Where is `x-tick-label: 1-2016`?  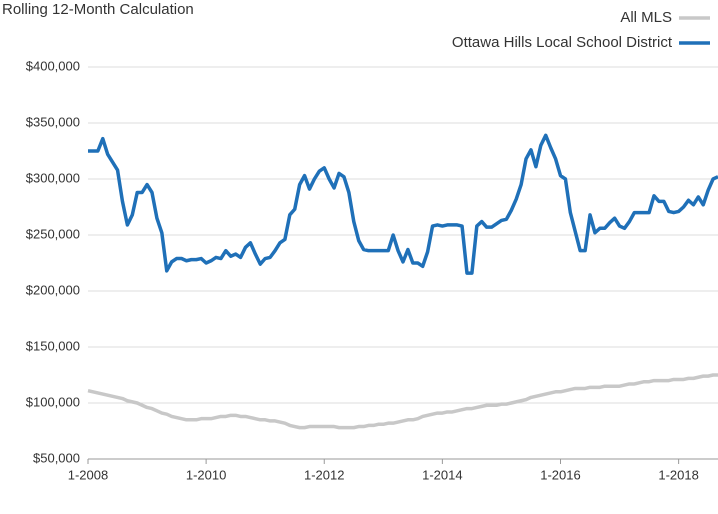 x-tick-label: 1-2016 is located at coordinates (560, 474).